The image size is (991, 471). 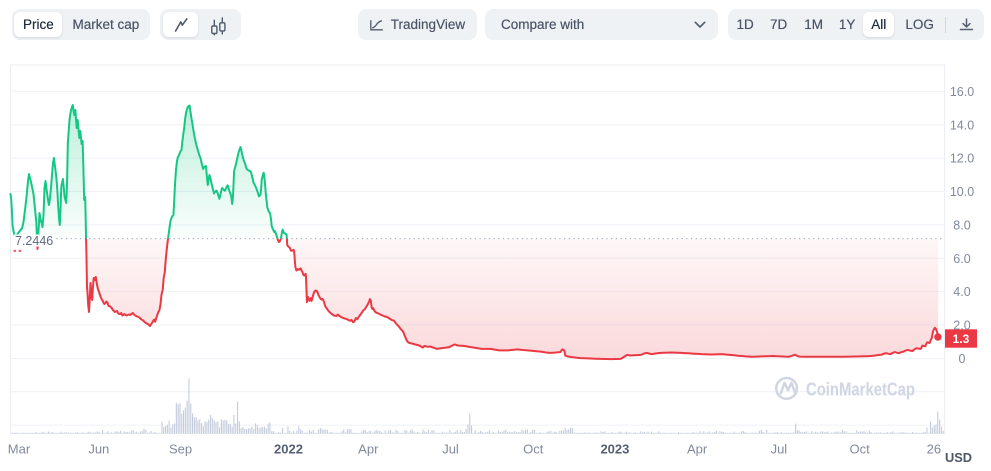 What do you see at coordinates (962, 159) in the screenshot?
I see `svg-text: 12.0` at bounding box center [962, 159].